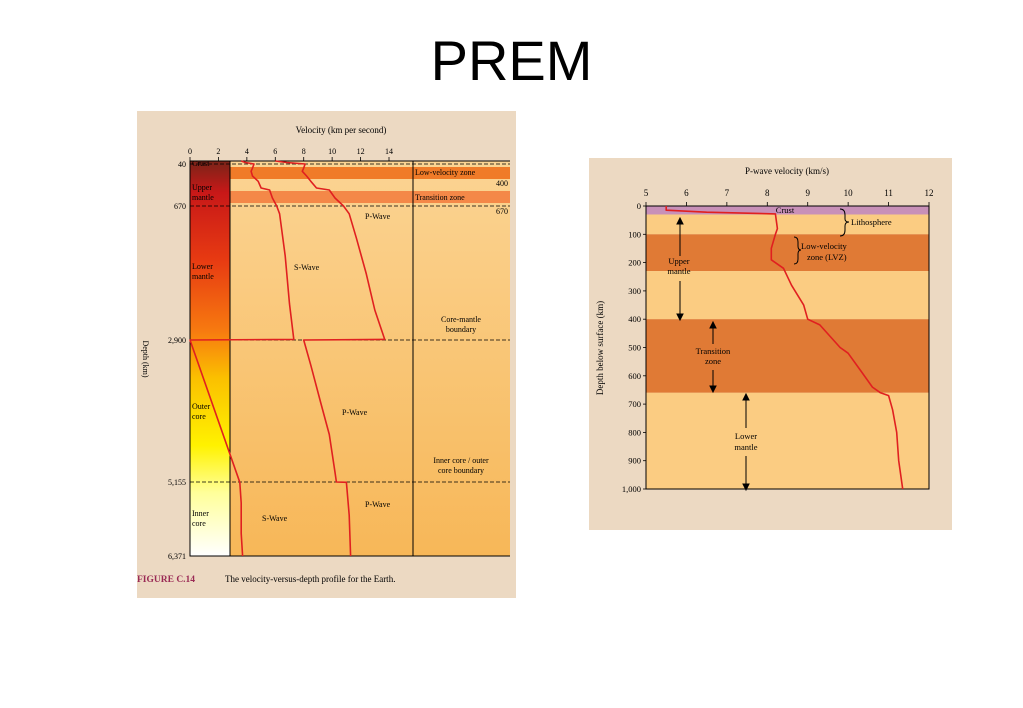 The width and height of the screenshot is (1023, 708). Describe the element at coordinates (275, 518) in the screenshot. I see `s-wave-inner-core-label: S-Wave` at that location.